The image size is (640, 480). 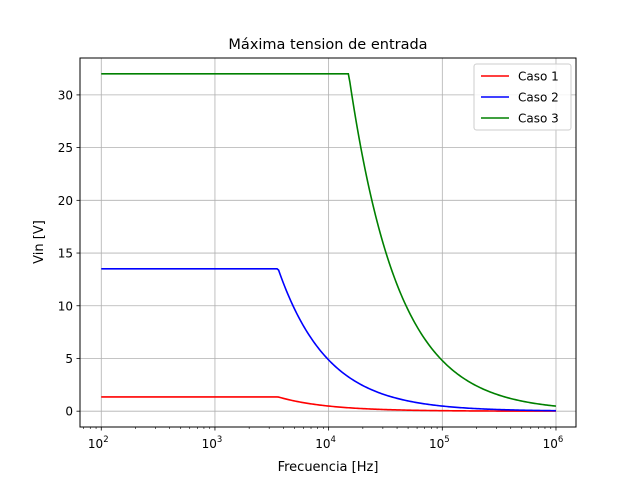 I want to click on y-tick-label: 10, so click(x=65, y=306).